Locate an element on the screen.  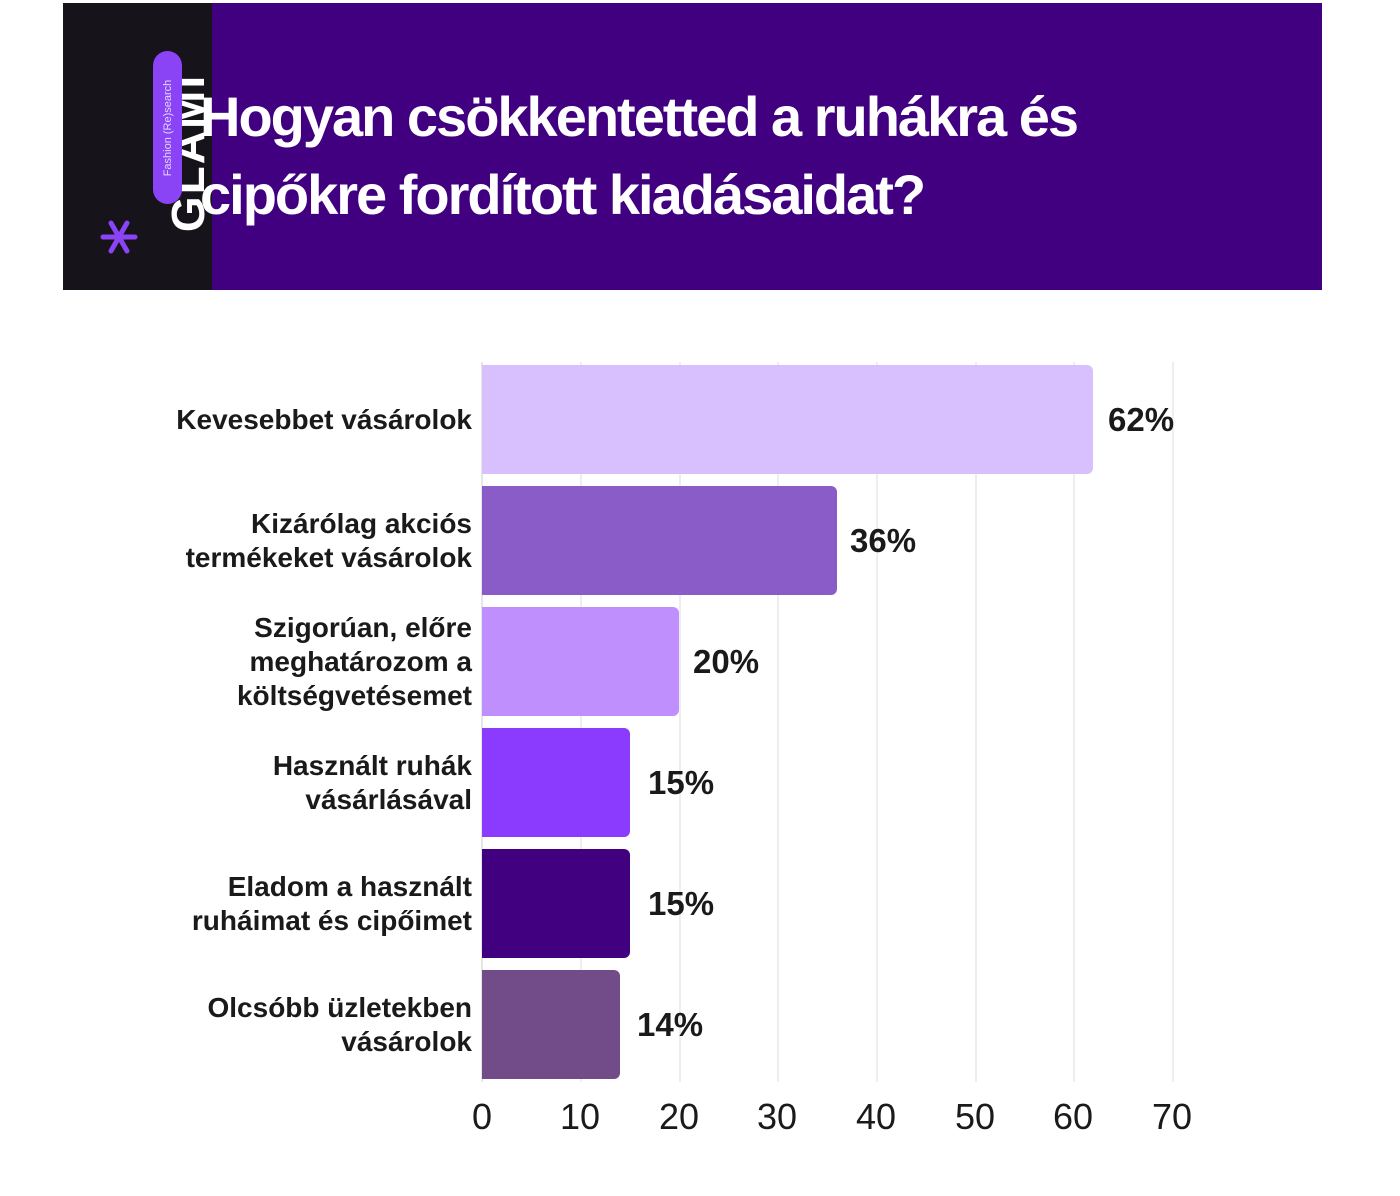
y-axis-line is located at coordinates (482, 722).